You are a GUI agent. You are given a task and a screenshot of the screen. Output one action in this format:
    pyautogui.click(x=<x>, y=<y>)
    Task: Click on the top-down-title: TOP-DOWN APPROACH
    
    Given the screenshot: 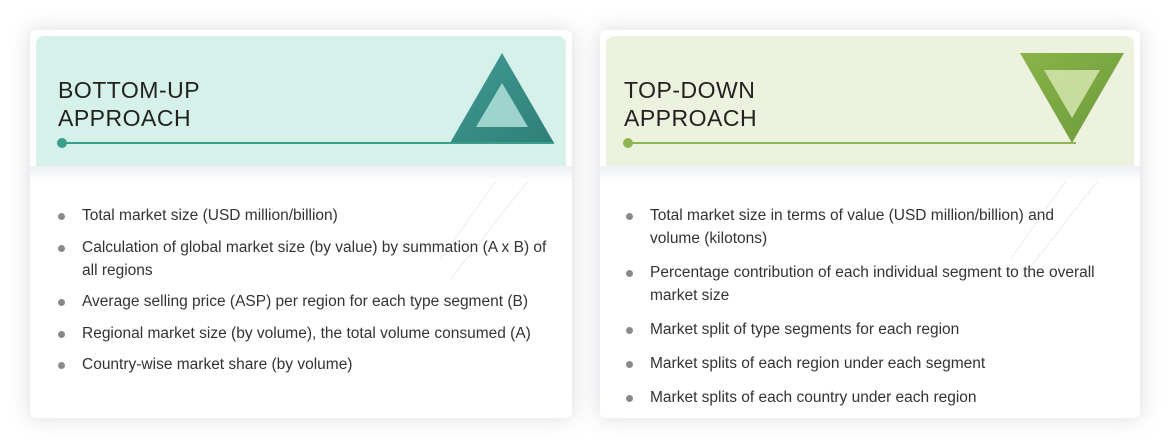 What is the action you would take?
    pyautogui.click(x=691, y=104)
    